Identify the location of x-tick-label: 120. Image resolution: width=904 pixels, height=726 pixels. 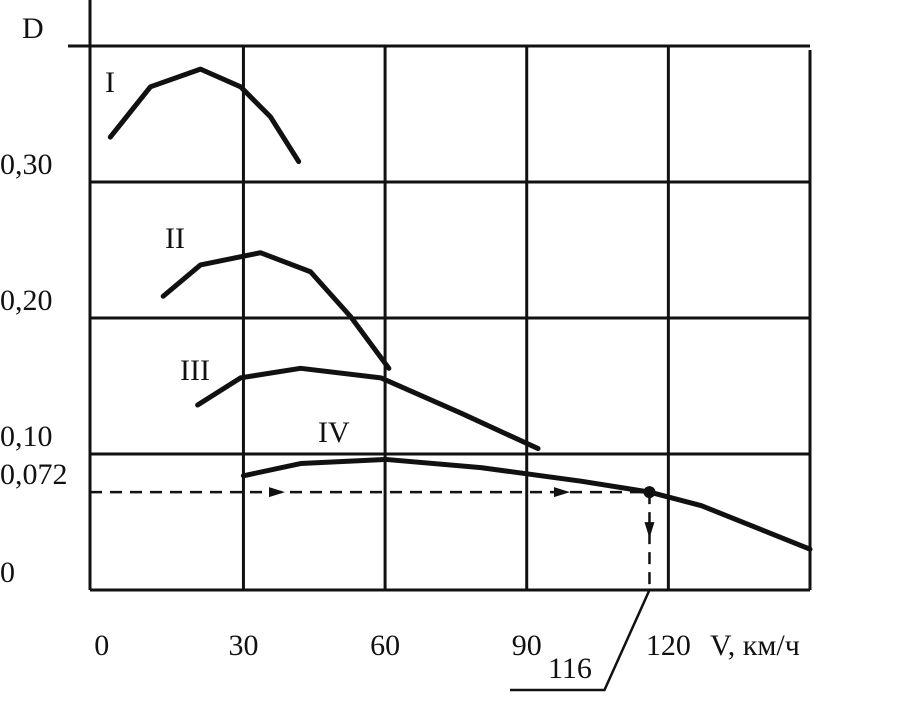
(668, 645).